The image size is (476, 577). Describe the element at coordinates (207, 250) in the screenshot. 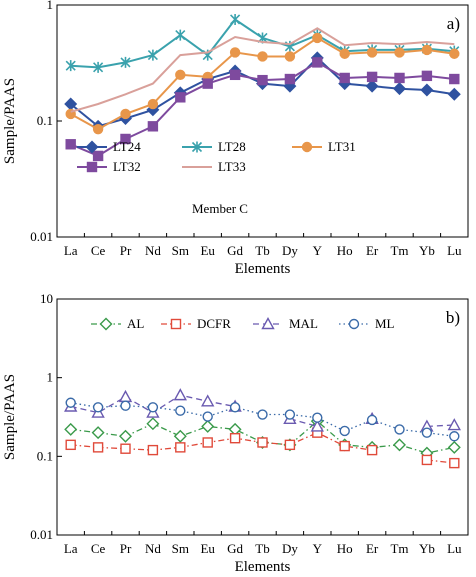

I see `x-tick-label: Eu` at that location.